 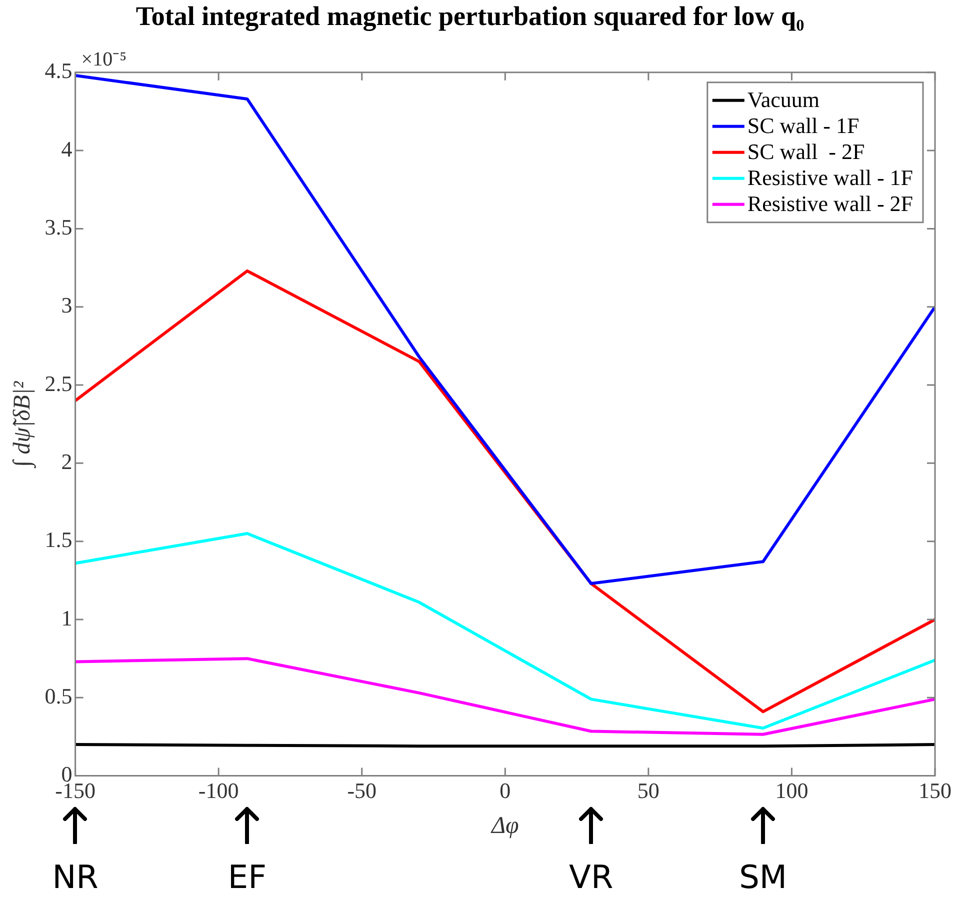 I want to click on y-tick-label: 3.5, so click(x=58, y=227).